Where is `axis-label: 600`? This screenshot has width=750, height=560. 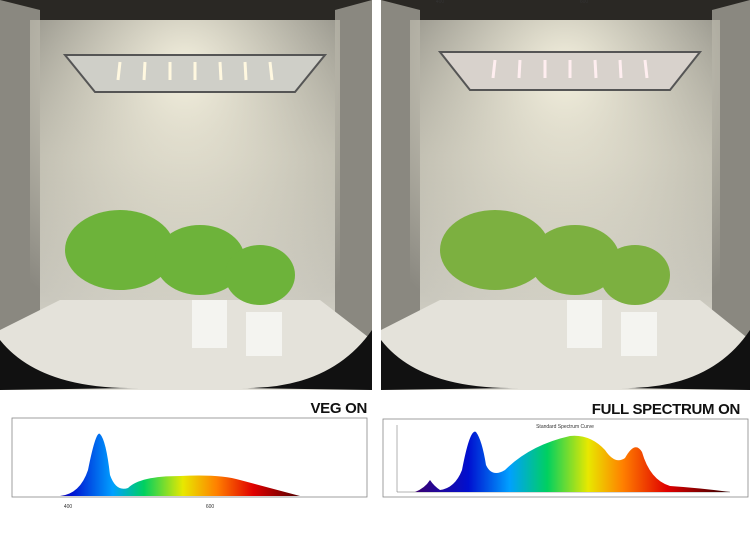 axis-label: 600 is located at coordinates (210, 507).